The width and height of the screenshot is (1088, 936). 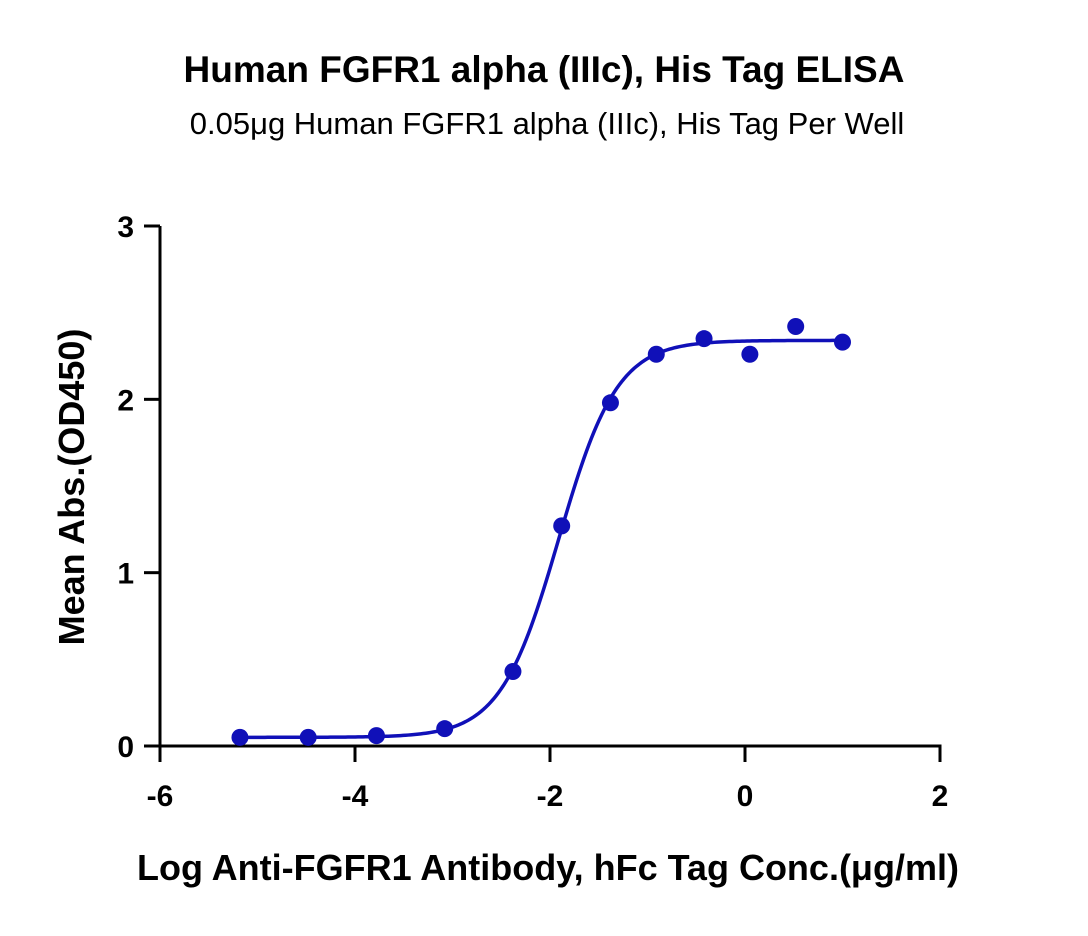 I want to click on y-tick-label: 0, so click(x=125, y=747).